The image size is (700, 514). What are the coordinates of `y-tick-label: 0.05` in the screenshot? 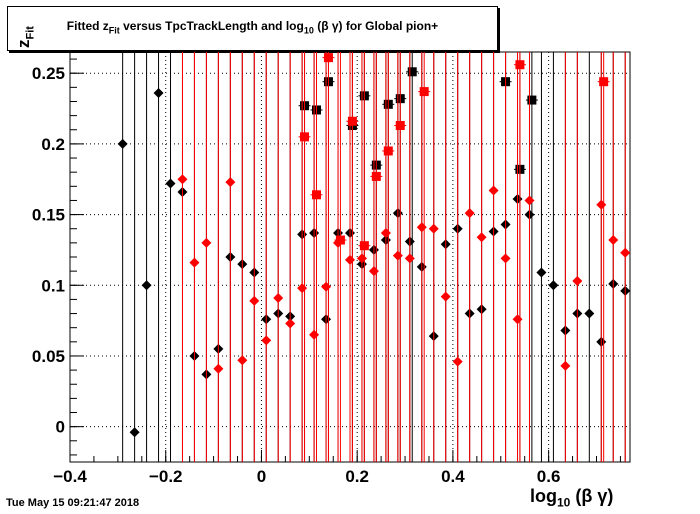 It's located at (48, 356).